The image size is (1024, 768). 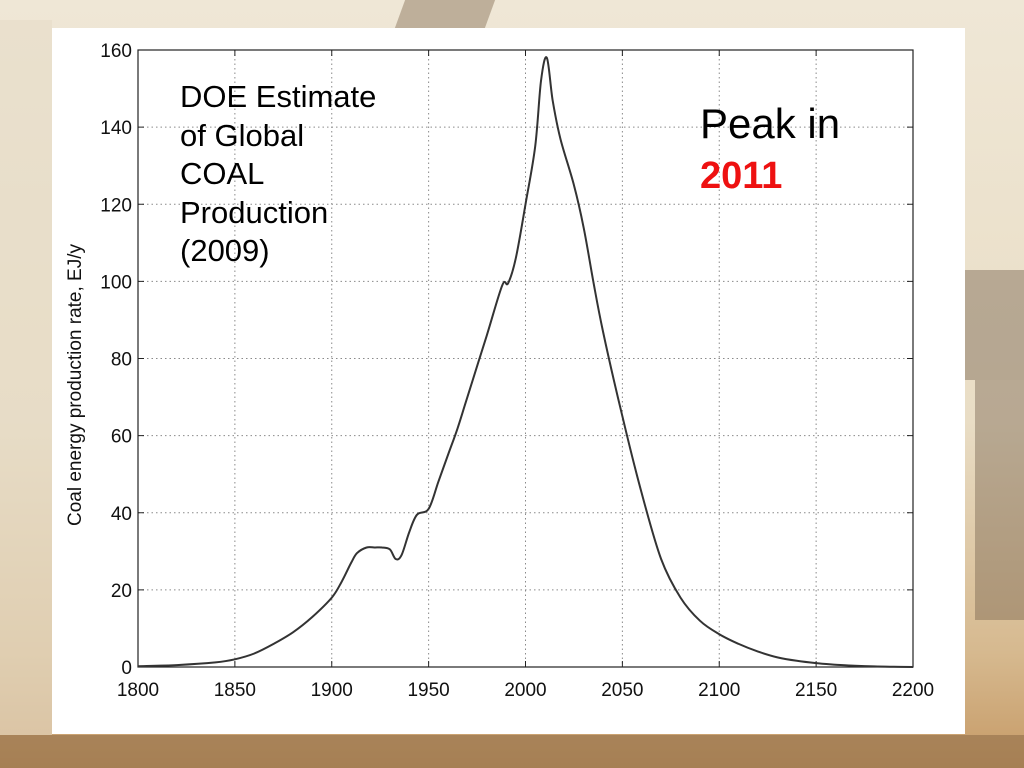 I want to click on annotation-line: COAL, so click(x=222, y=173).